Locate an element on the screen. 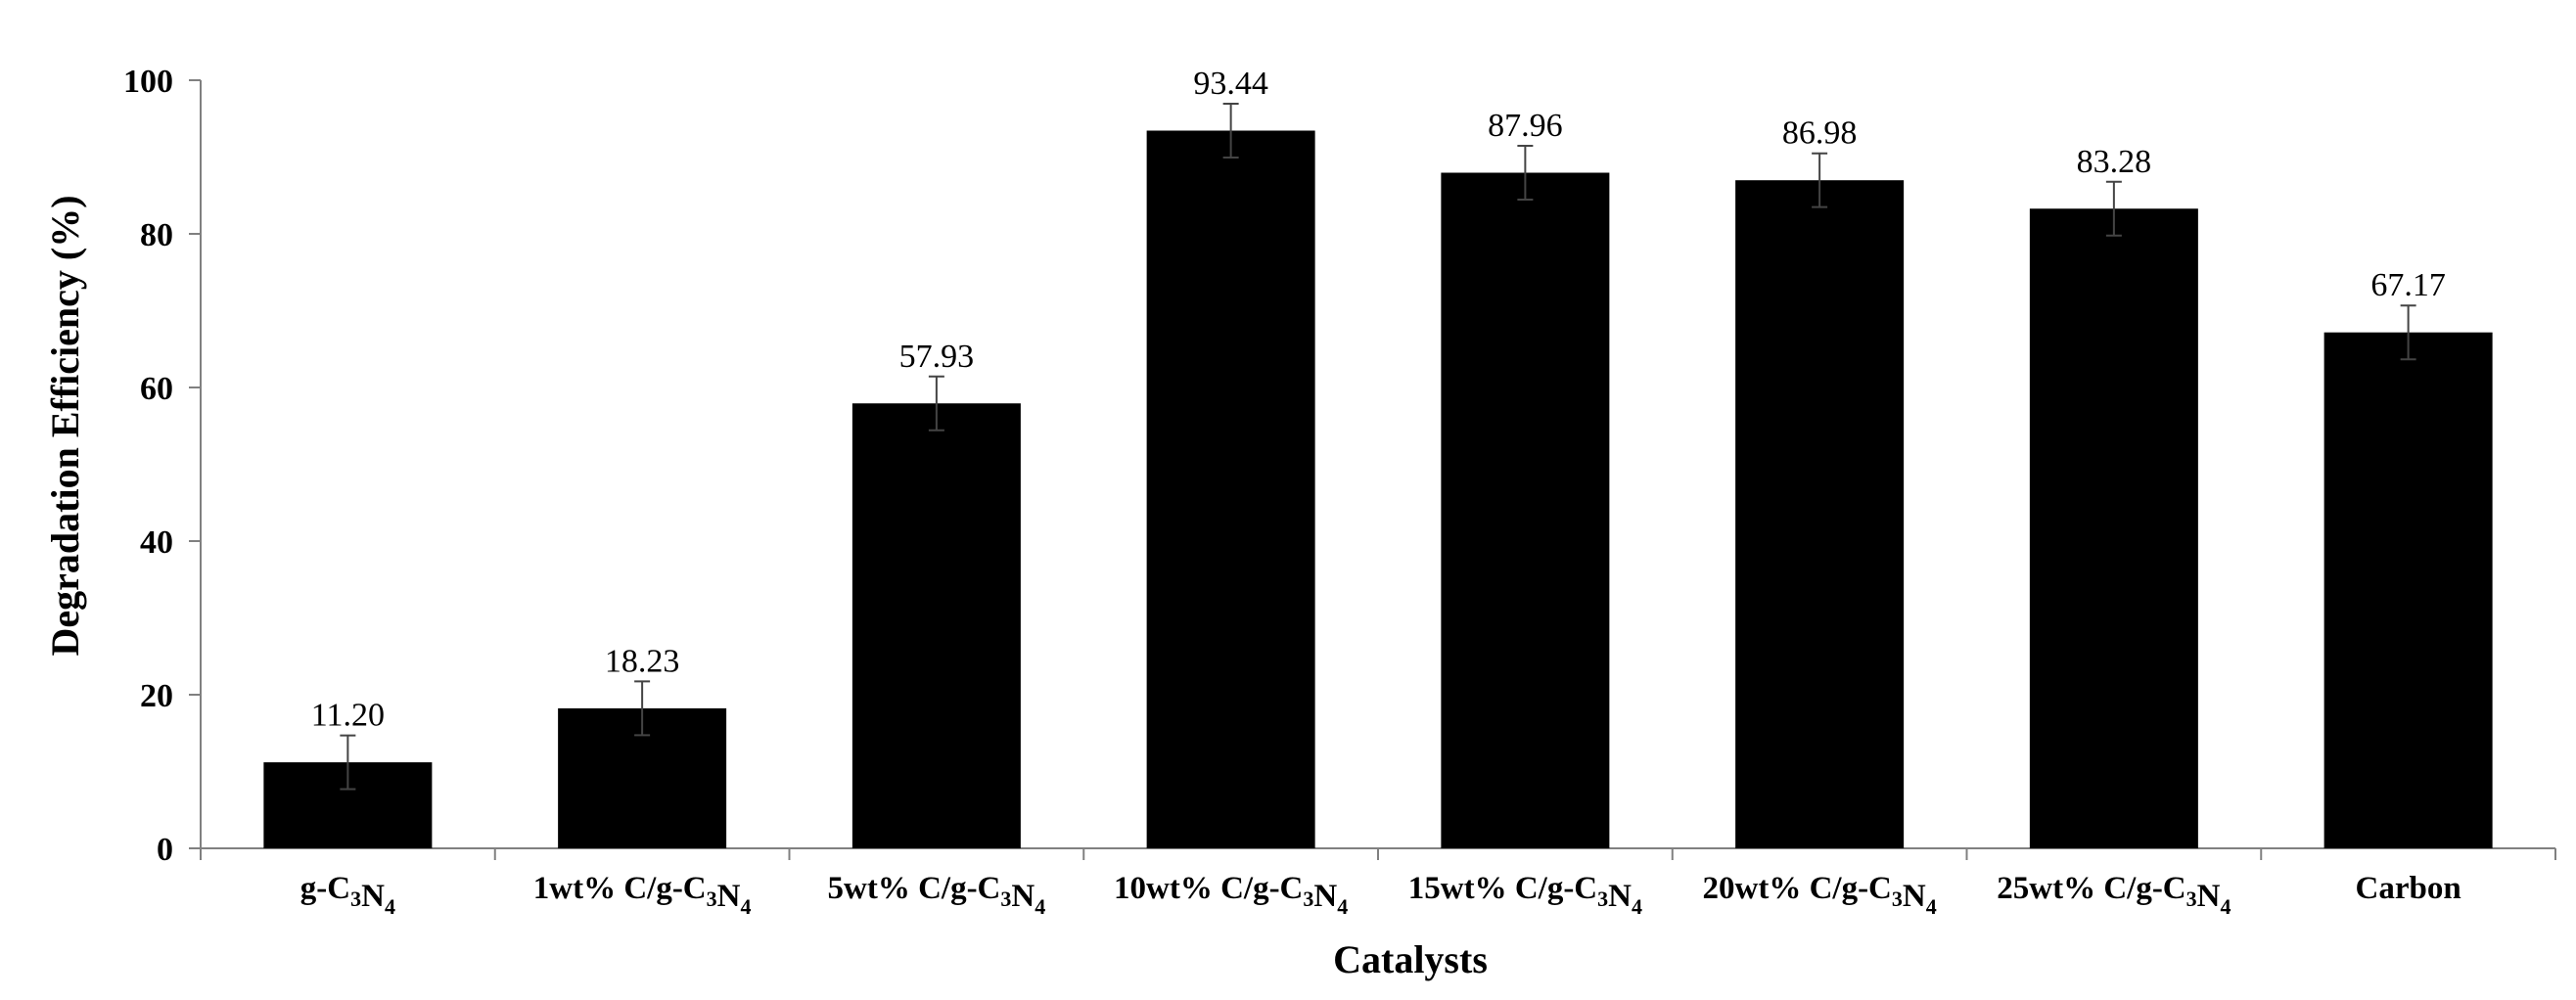 The height and width of the screenshot is (1000, 2576). x-tick-label: 25wt% C/g-C3N4 is located at coordinates (2114, 895).